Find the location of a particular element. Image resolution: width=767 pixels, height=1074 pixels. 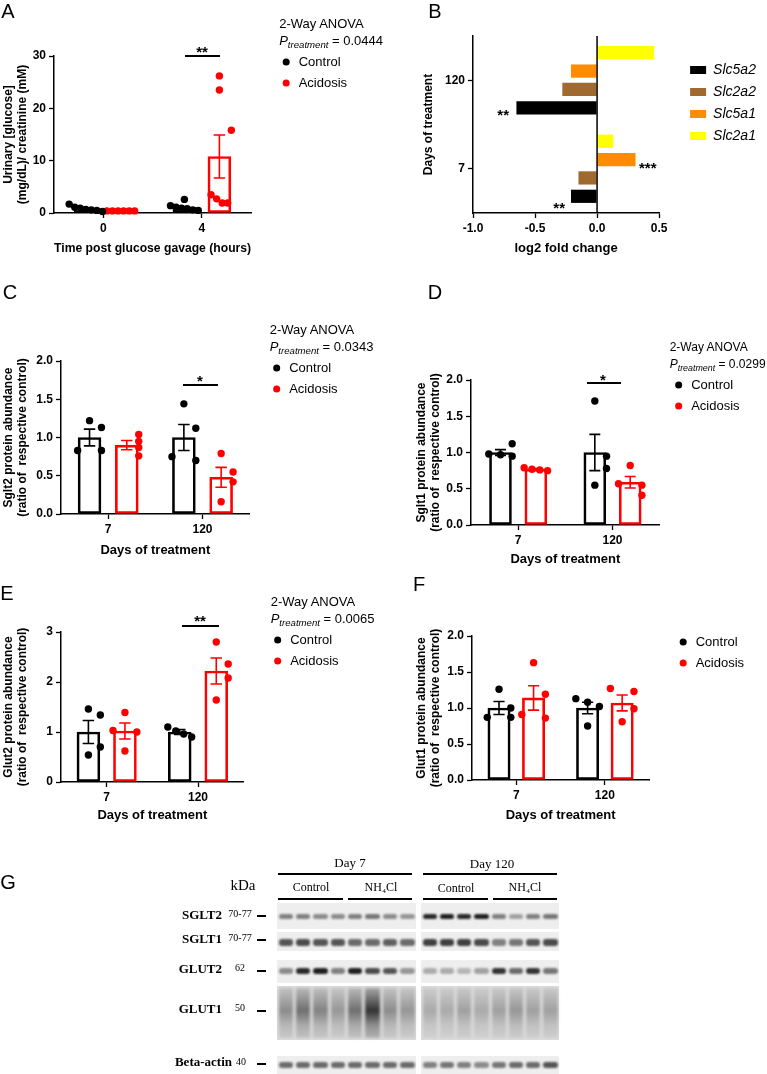

y-axis-title: Sglt2 protein abundance (ratio of respective control) is located at coordinates (15, 437).